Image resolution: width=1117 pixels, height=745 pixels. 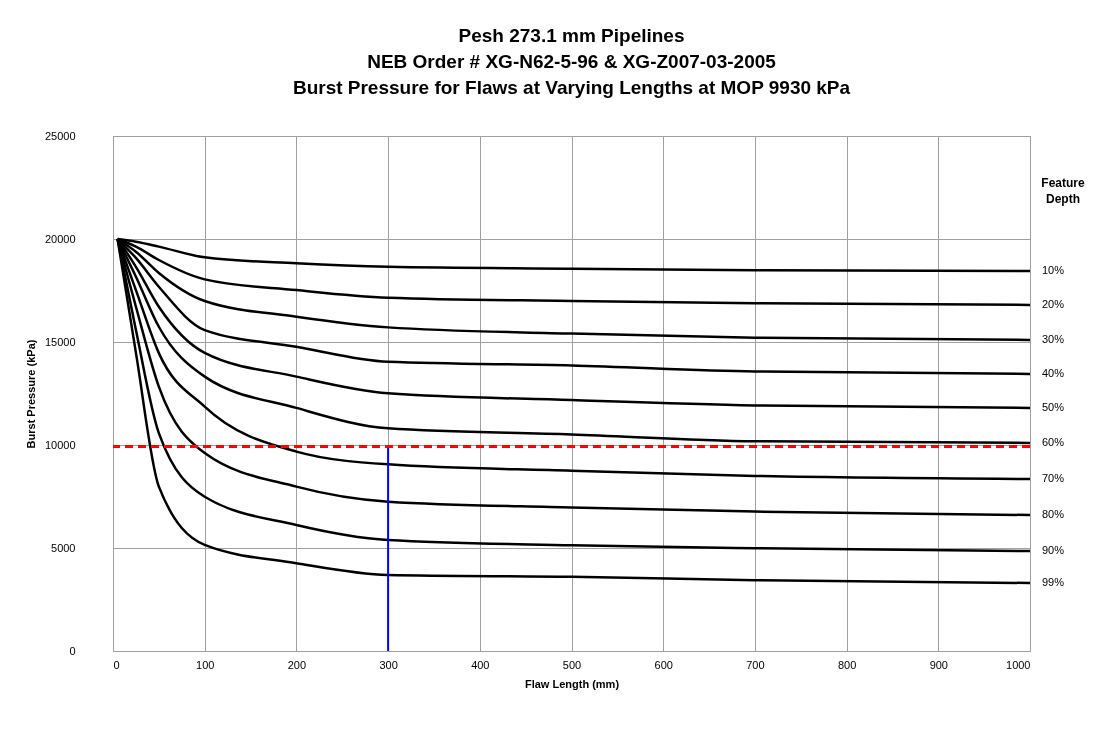 I want to click on x-tick-label: 100, so click(x=205, y=664).